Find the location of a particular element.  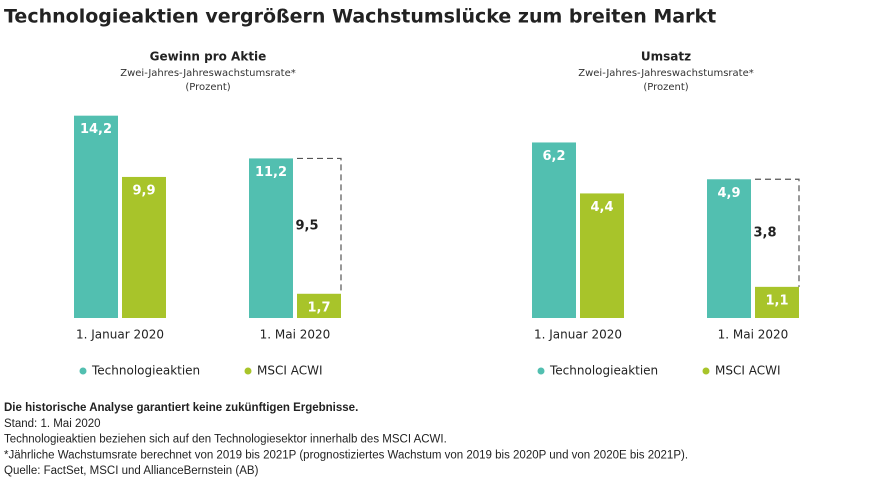

value-label: 4,9 is located at coordinates (728, 193).